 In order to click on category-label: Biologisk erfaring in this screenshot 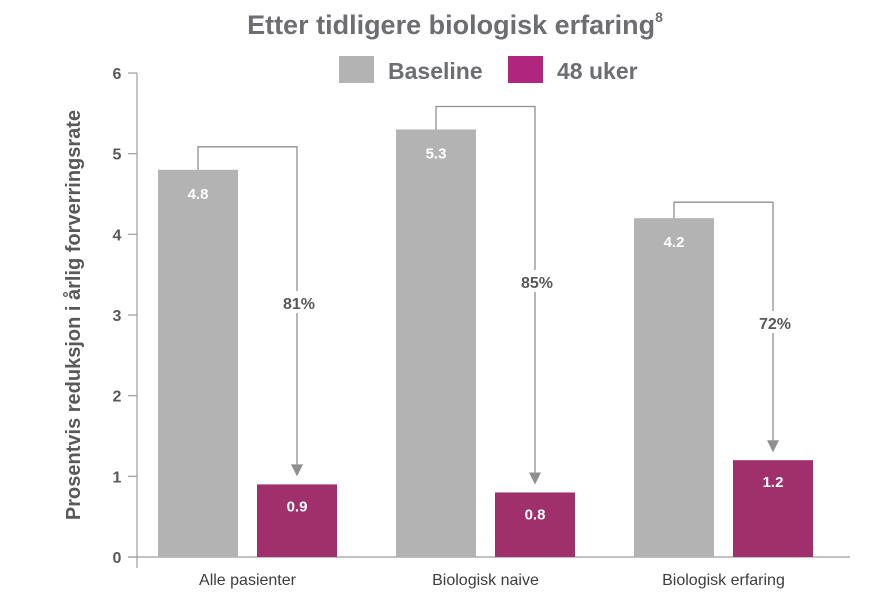, I will do `click(723, 580)`.